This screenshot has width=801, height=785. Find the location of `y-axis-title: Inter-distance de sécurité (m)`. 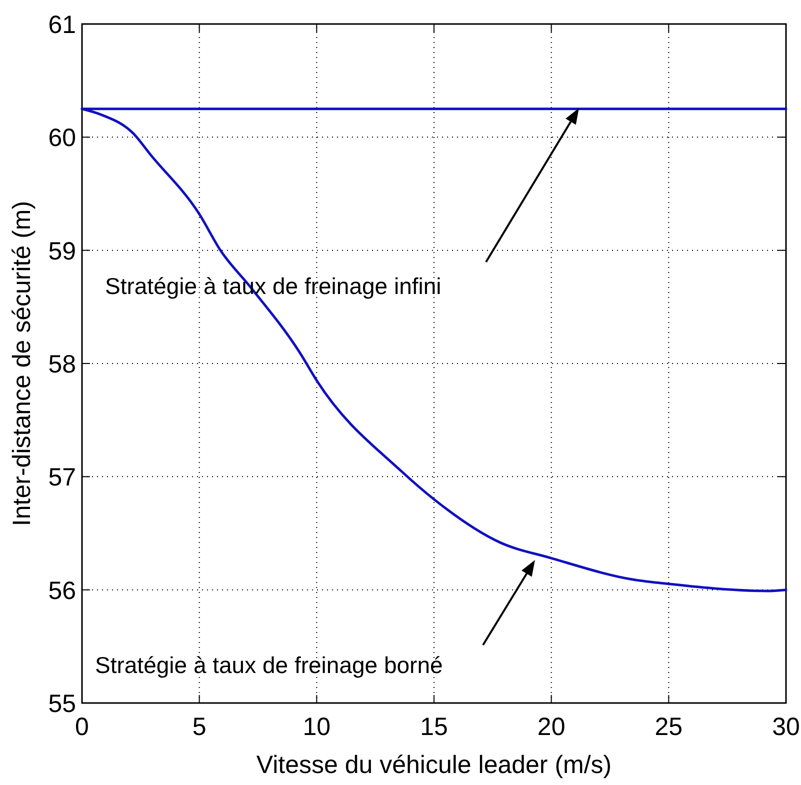

y-axis-title: Inter-distance de sécurité (m) is located at coordinates (22, 363).